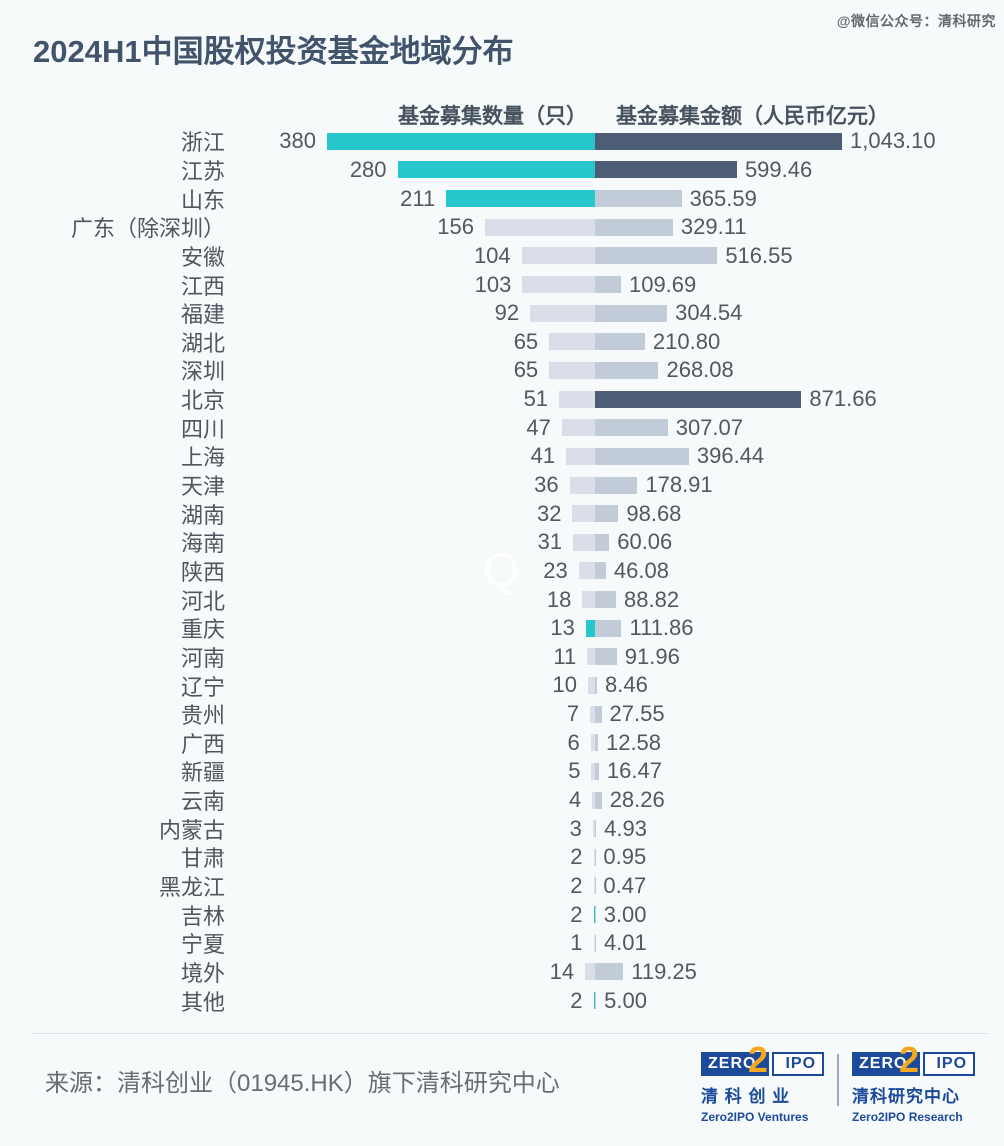  What do you see at coordinates (799, 571) in the screenshot?
I see `amount-zone: 46.08` at bounding box center [799, 571].